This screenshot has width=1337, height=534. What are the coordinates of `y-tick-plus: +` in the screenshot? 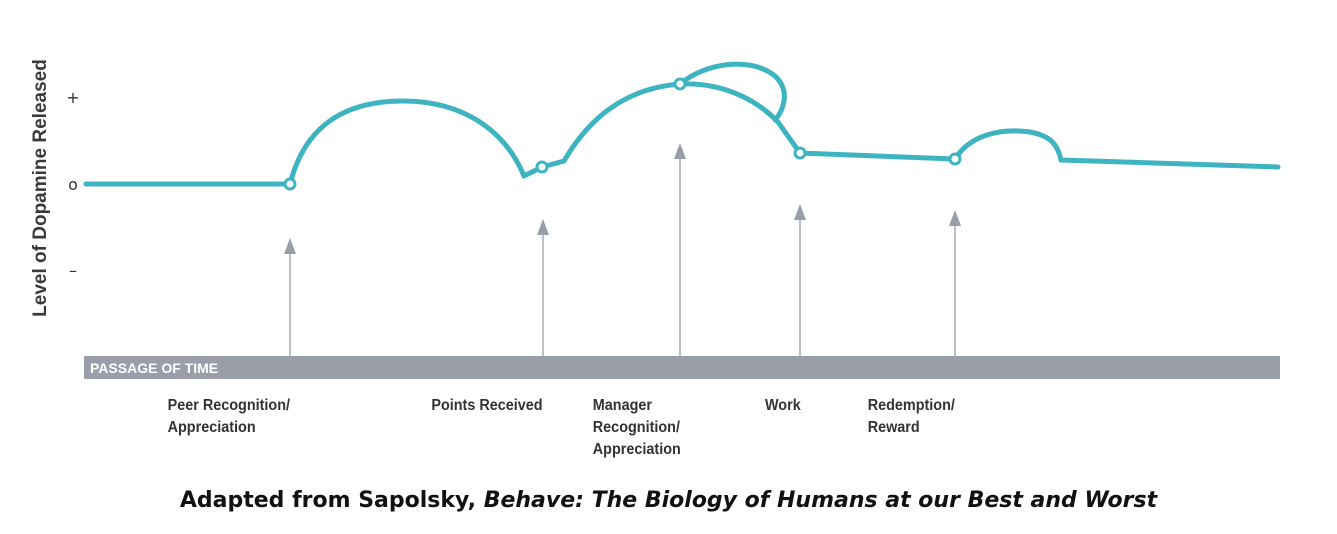 It's located at (72, 97).